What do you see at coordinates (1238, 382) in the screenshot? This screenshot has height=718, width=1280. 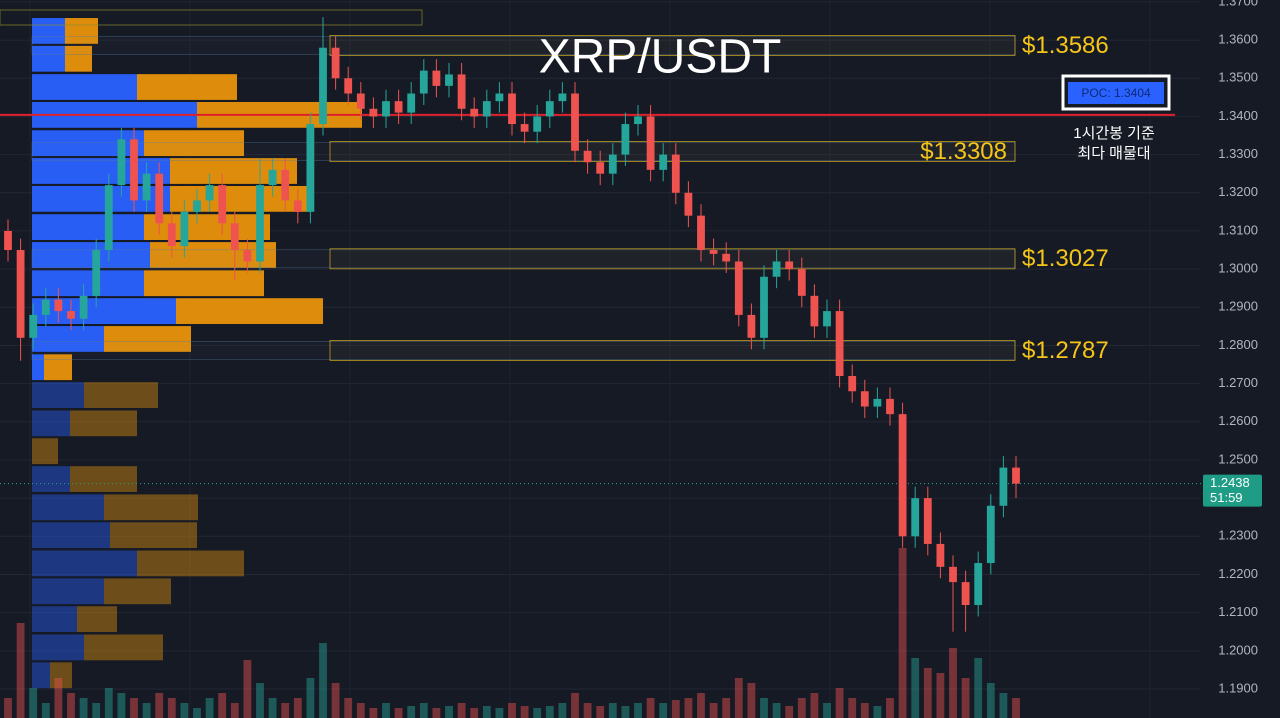 I see `y-tick-label: 1.2700` at bounding box center [1238, 382].